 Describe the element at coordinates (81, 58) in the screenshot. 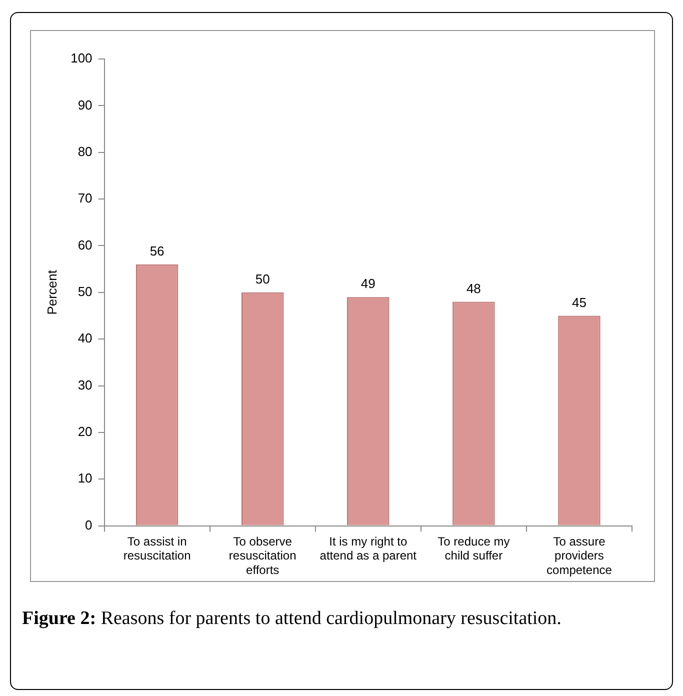

I see `y-tick-label: 100` at that location.